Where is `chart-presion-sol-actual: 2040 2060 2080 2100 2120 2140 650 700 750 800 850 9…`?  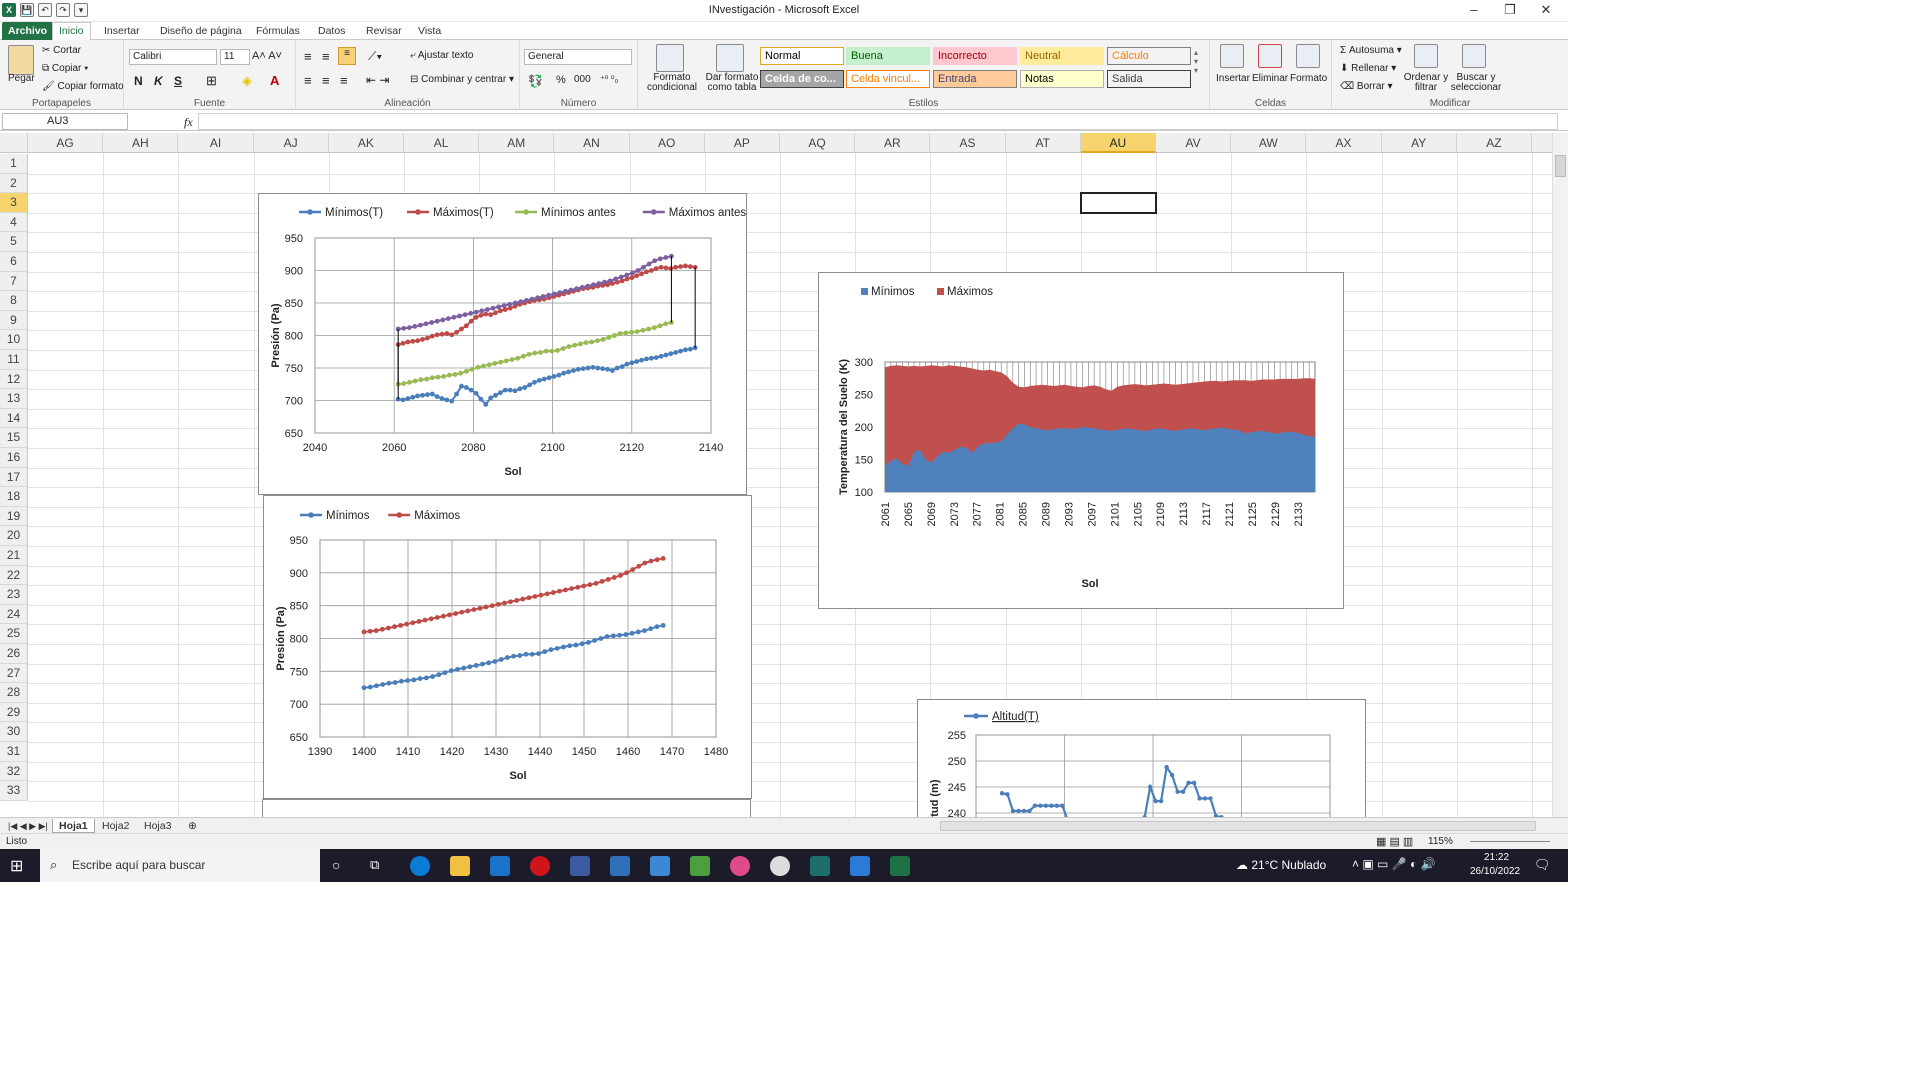 chart-presion-sol-actual: 2040 2060 2080 2100 2120 2140 650 700 750 800 850 9… is located at coordinates (502, 344).